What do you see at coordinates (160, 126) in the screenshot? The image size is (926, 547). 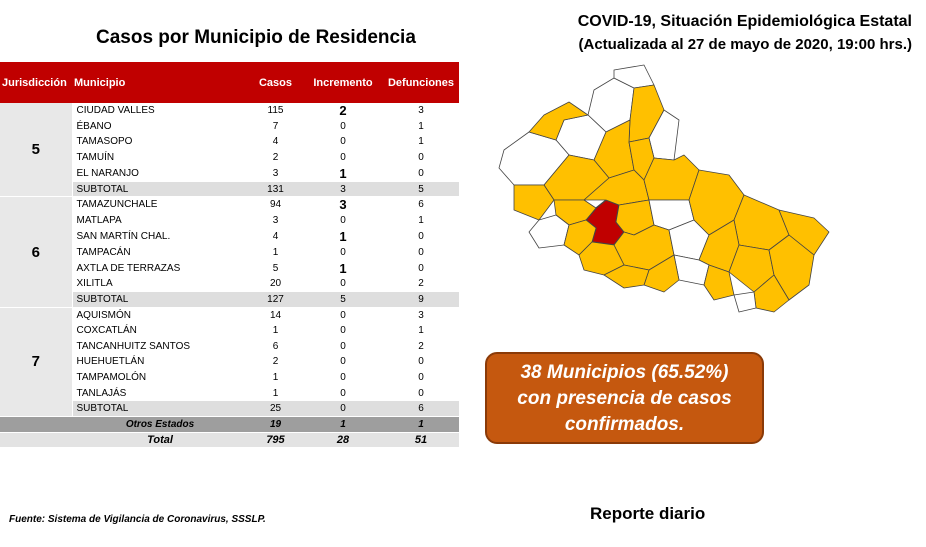 I see `municipio-cell: ÉBANO` at bounding box center [160, 126].